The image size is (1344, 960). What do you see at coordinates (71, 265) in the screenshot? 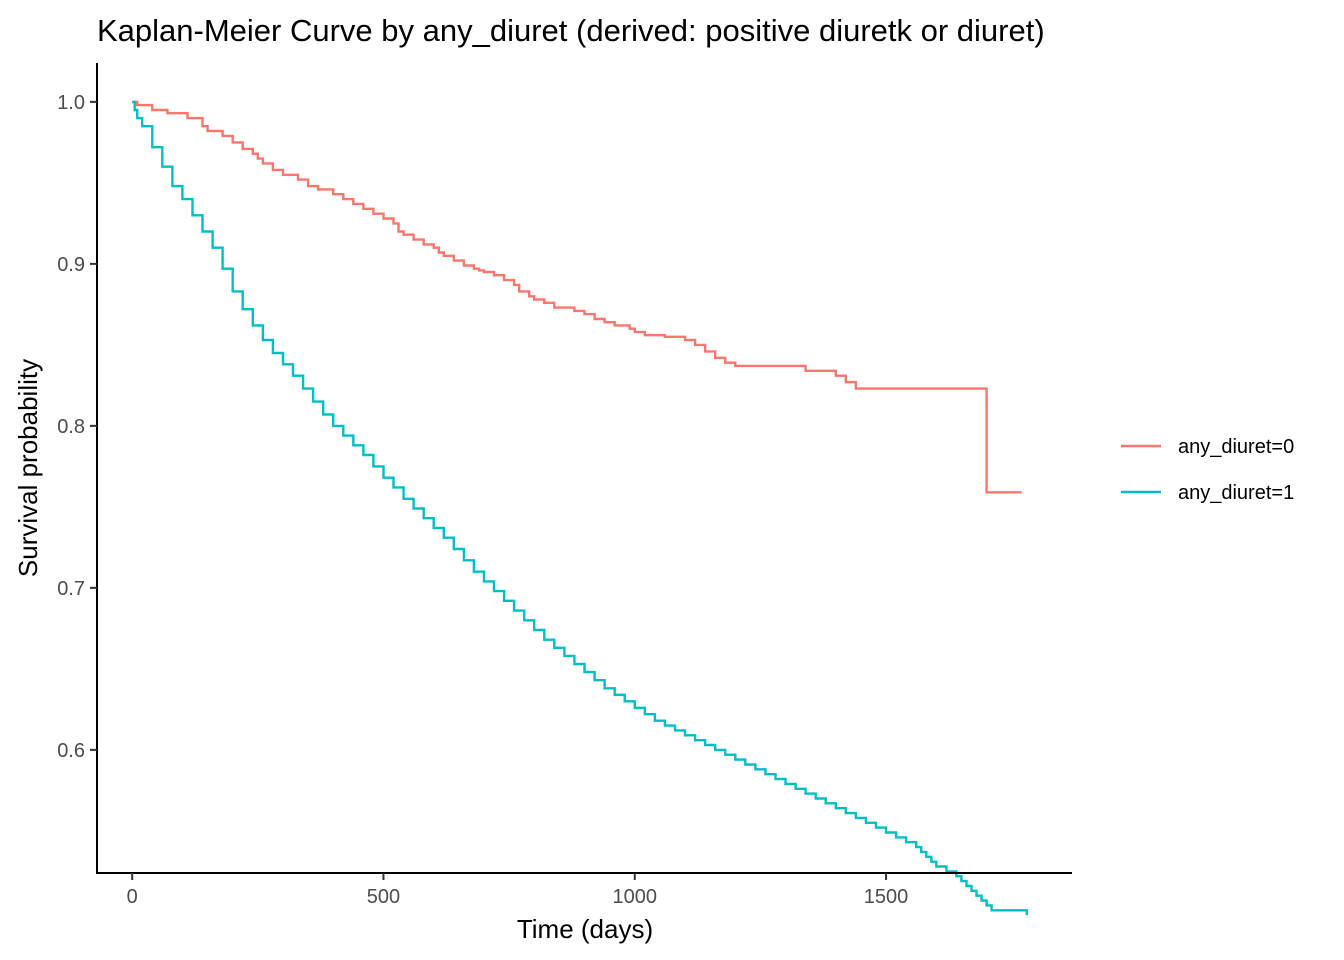
I see `y-tick-label: 0.9` at bounding box center [71, 265].